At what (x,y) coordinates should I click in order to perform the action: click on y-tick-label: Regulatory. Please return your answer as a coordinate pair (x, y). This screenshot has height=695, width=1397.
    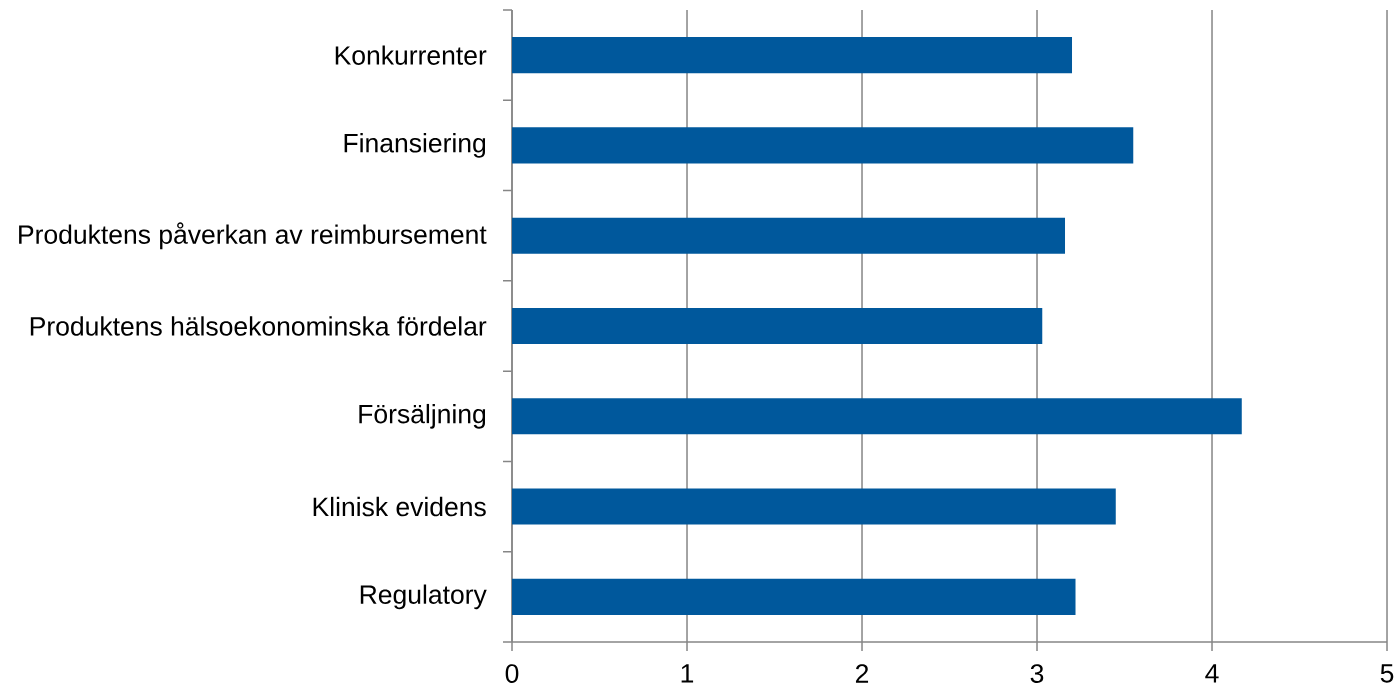
    Looking at the image, I should click on (423, 597).